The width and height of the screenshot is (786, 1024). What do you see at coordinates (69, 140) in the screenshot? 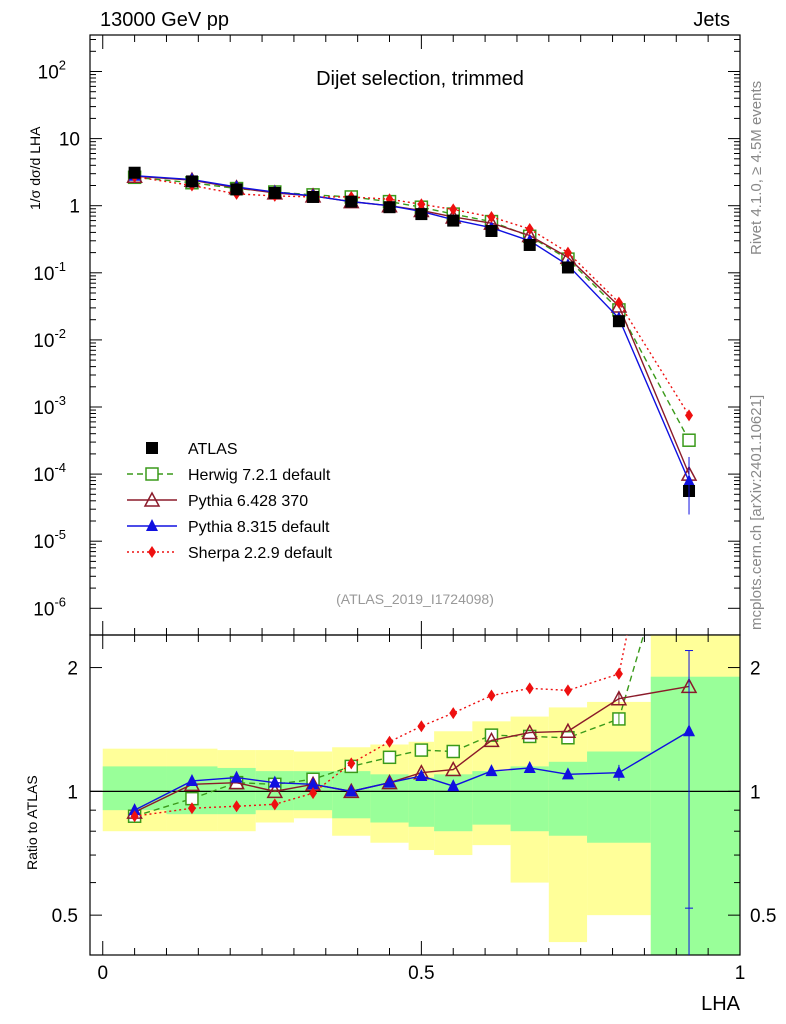
I see `y-tick-label: 10` at bounding box center [69, 140].